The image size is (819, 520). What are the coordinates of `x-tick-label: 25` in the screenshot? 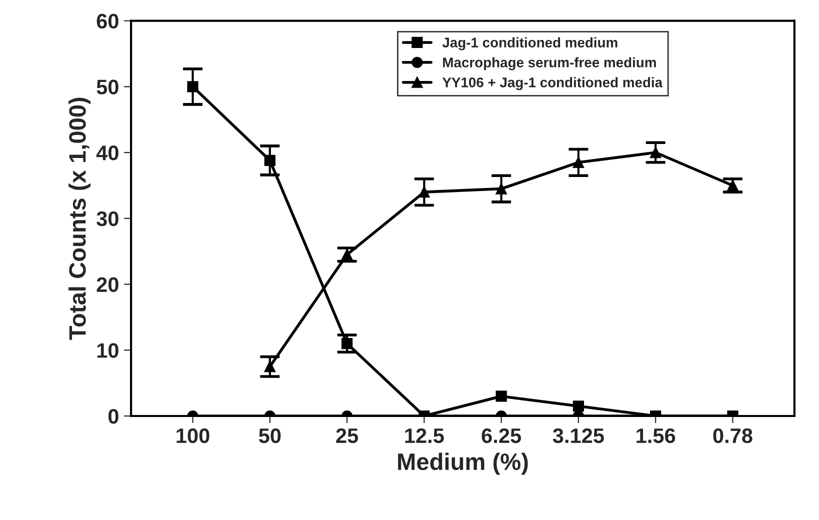 It's located at (347, 436).